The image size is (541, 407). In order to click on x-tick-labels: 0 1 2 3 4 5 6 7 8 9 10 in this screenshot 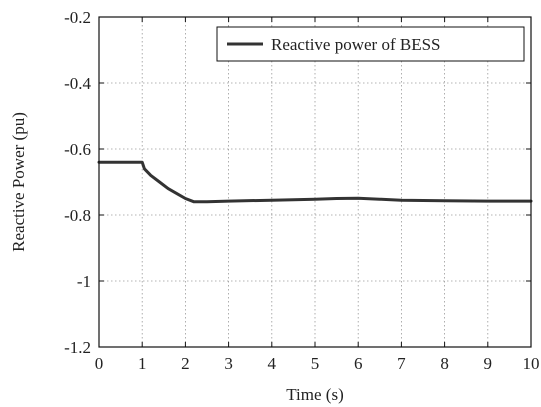, I will do `click(317, 363)`.